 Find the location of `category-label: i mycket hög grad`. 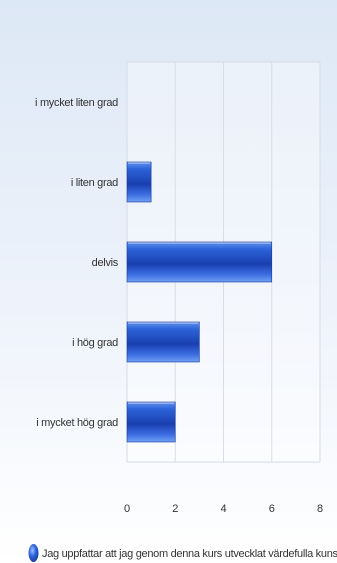

category-label: i mycket hög grad is located at coordinates (77, 423).